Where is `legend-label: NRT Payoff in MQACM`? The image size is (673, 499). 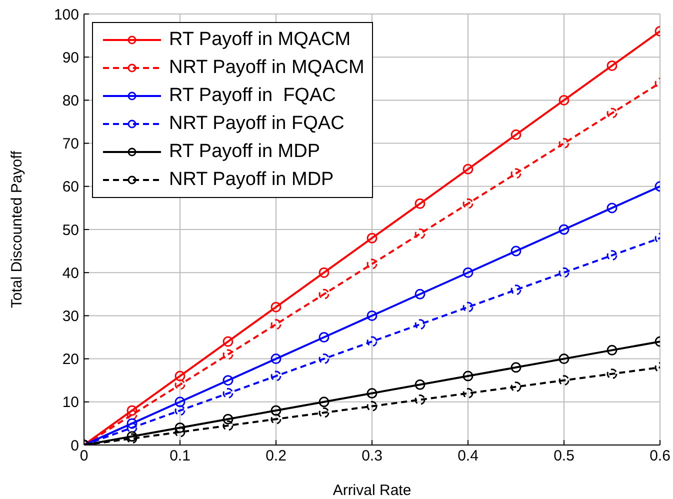
legend-label: NRT Payoff in MQACM is located at coordinates (266, 68).